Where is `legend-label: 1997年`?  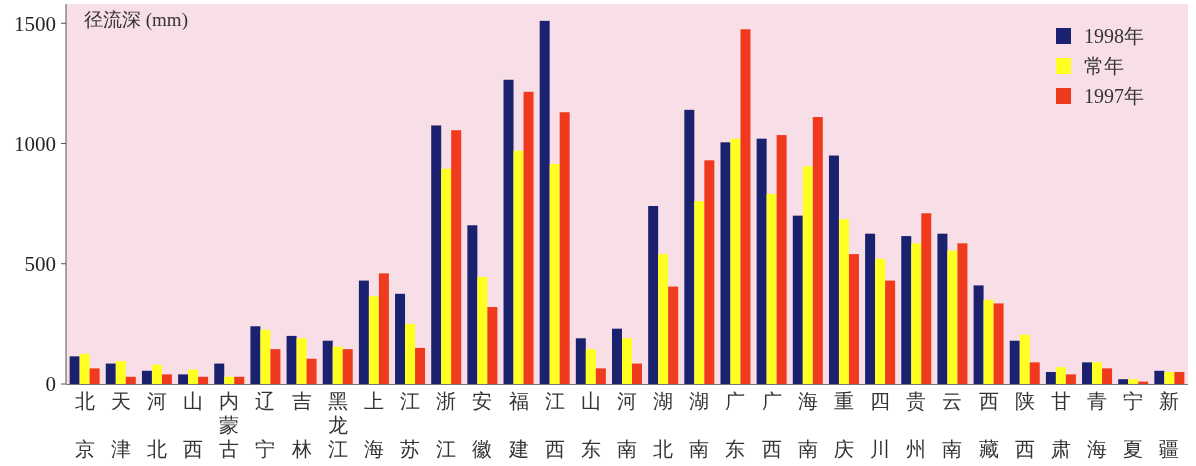
legend-label: 1997年 is located at coordinates (1114, 96).